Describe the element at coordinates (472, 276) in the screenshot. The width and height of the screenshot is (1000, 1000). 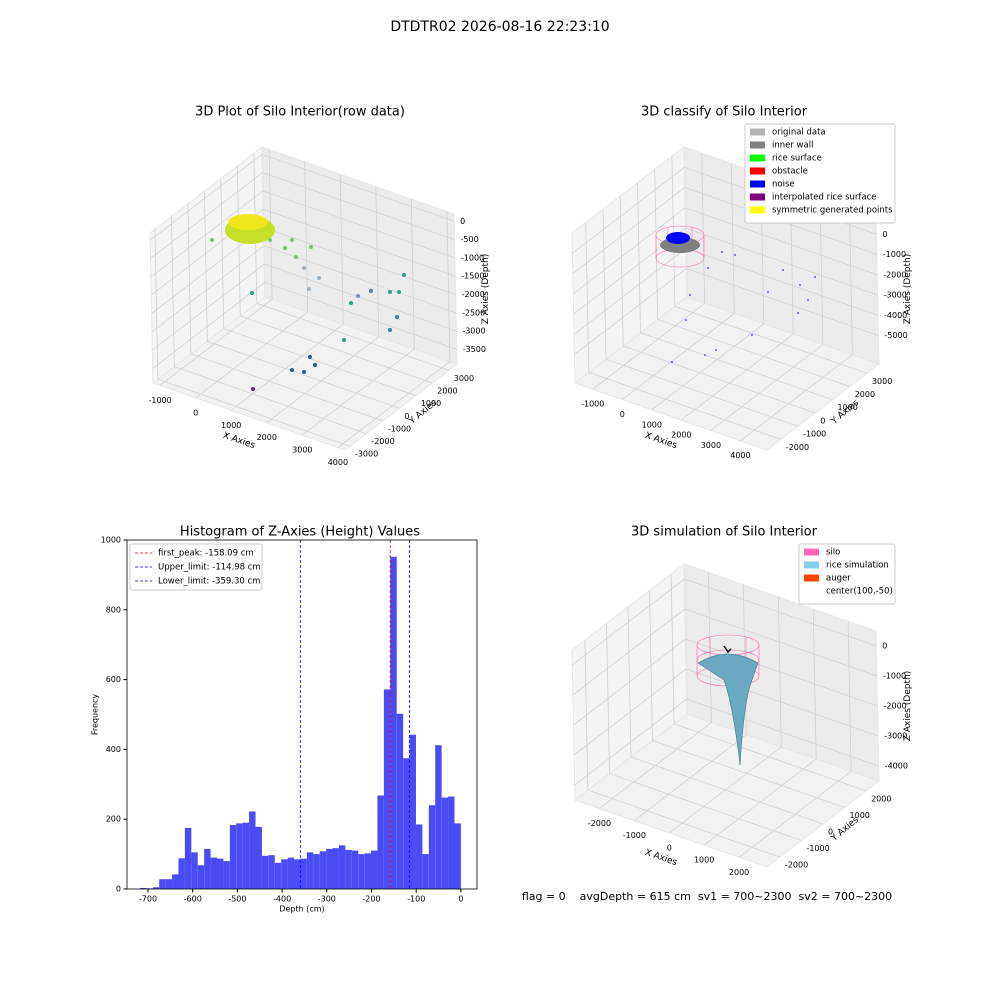
I see `z-tick-label: -1500` at that location.